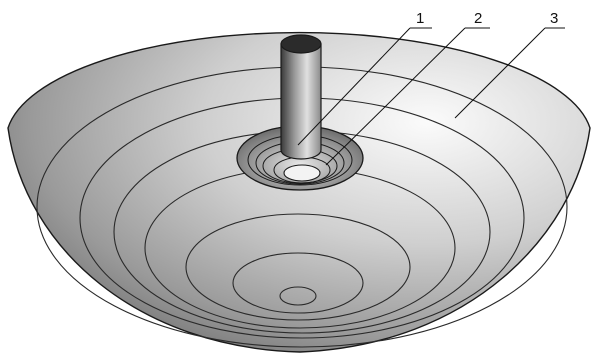 The width and height of the screenshot is (593, 358). Describe the element at coordinates (302, 173) in the screenshot. I see `pocket-floor` at that location.